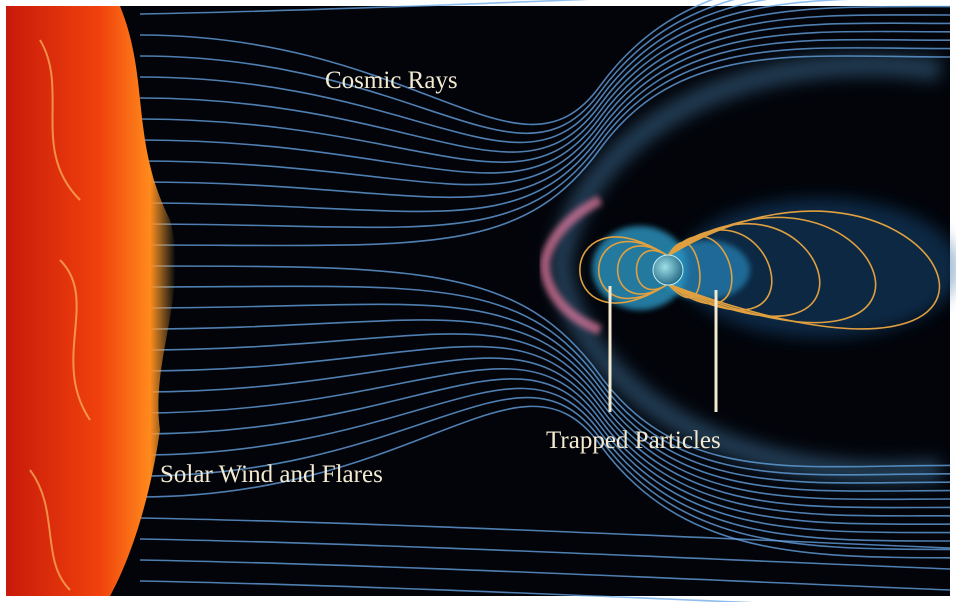  I want to click on radiation-belt, so click(640, 268).